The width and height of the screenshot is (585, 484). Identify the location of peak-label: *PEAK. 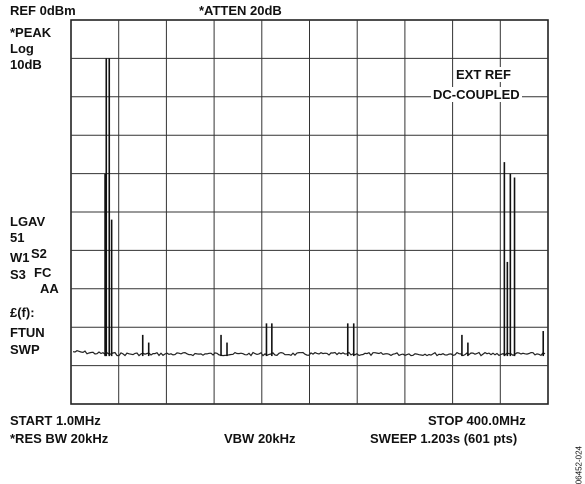
(31, 32).